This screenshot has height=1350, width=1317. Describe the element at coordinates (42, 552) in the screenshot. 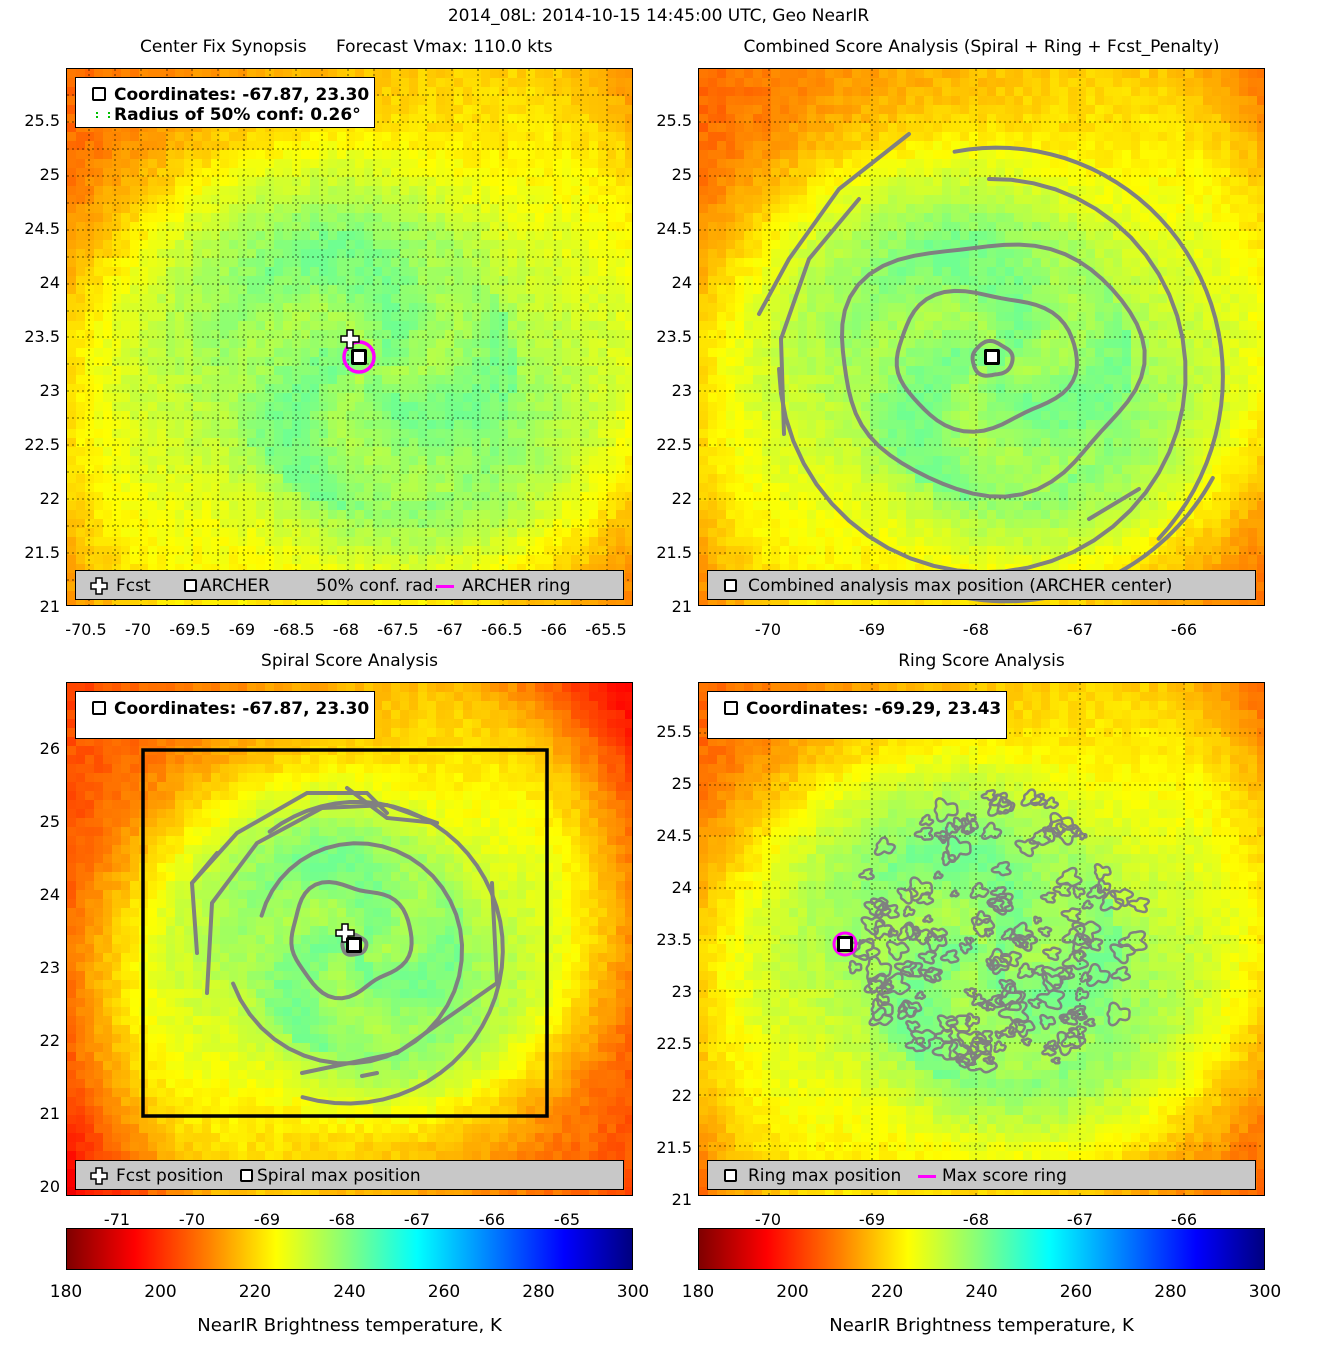

I see `tl-y-tick: 21.5` at that location.